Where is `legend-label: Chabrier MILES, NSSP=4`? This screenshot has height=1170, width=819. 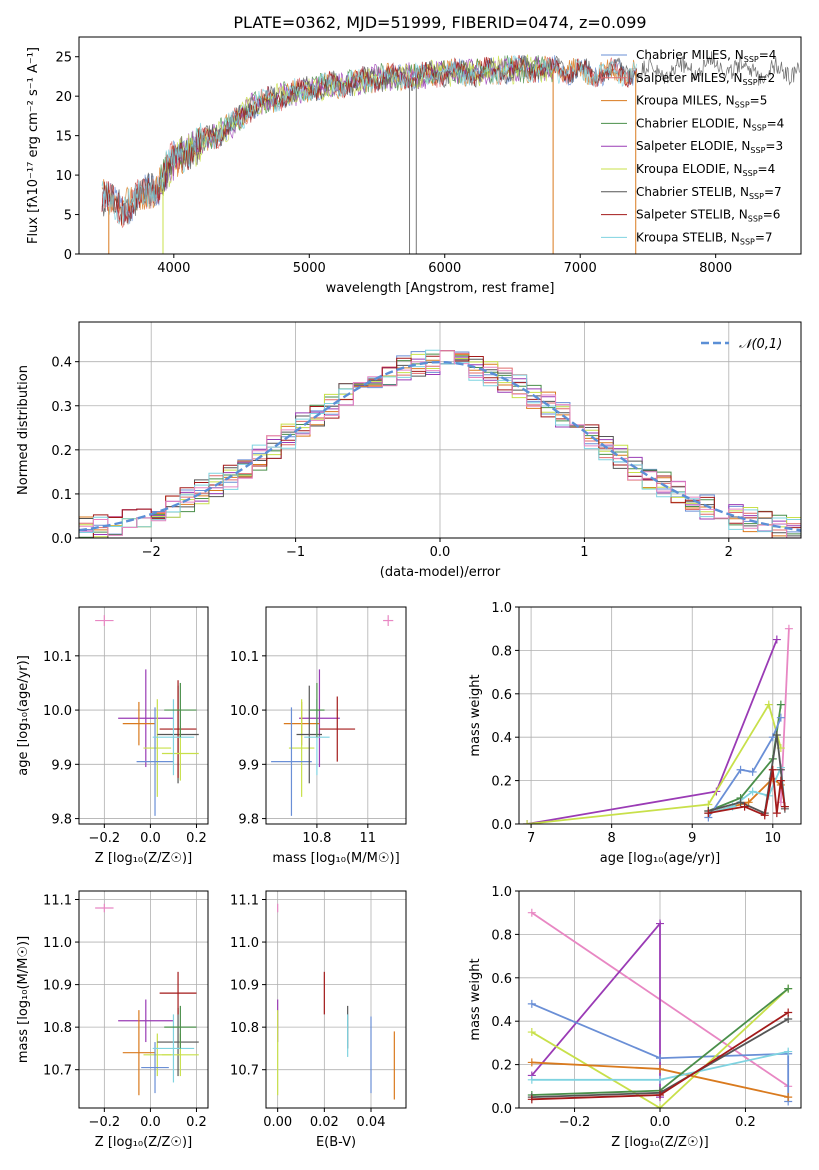
legend-label: Chabrier MILES, NSSP=4 is located at coordinates (706, 56).